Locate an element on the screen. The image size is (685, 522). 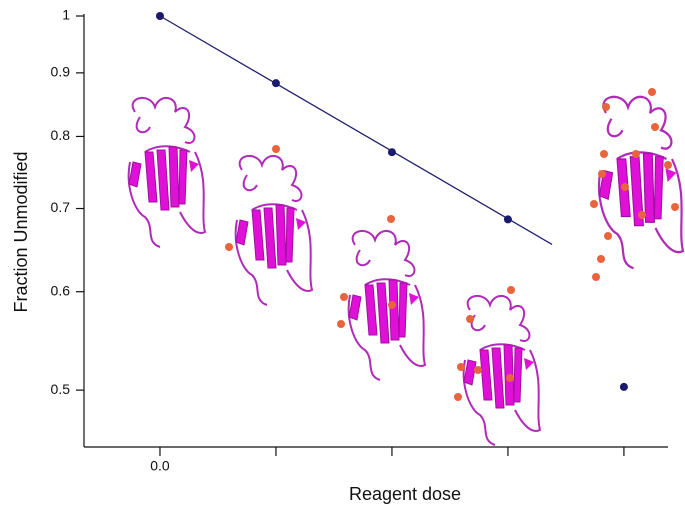
x-axis-label: Reagent dose is located at coordinates (405, 494).